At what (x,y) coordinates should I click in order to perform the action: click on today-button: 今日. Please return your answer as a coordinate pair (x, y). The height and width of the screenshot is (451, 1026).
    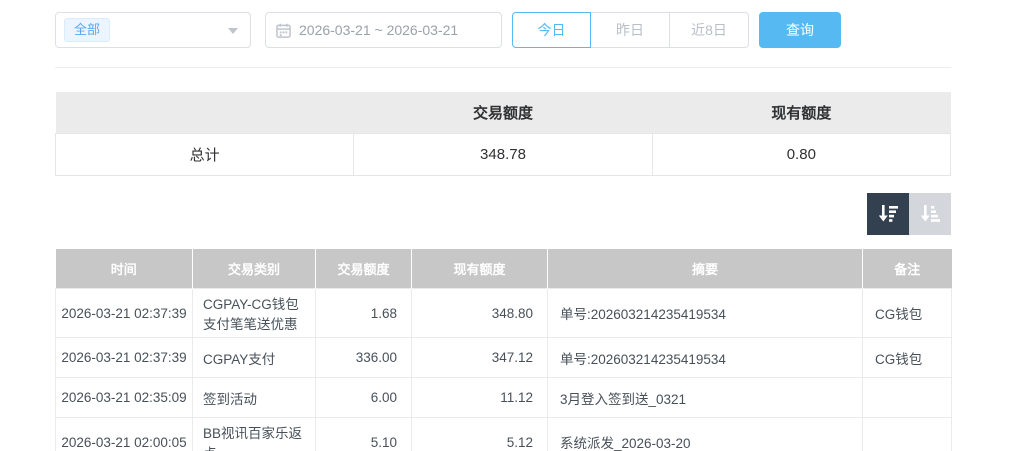
    Looking at the image, I should click on (551, 30).